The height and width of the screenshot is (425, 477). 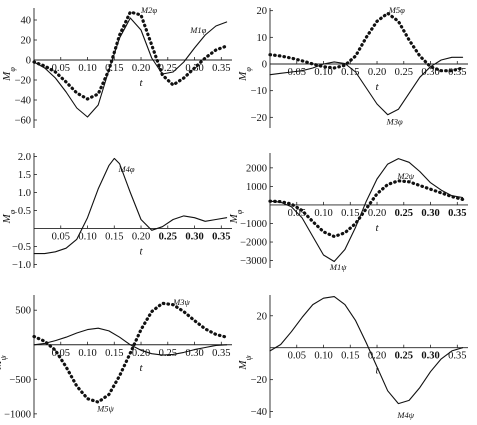 I want to click on series-line-m5-phi, so click(x=366, y=42).